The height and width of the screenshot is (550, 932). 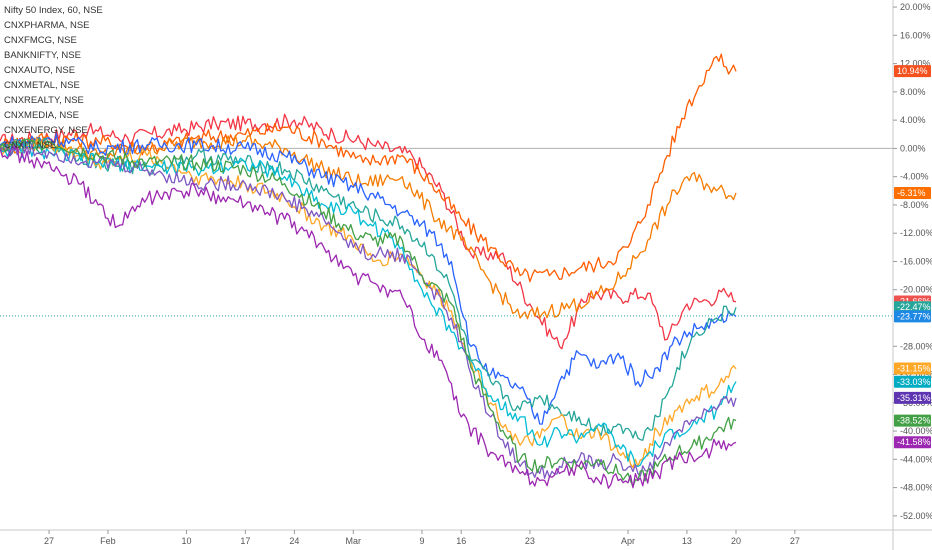 What do you see at coordinates (42, 55) in the screenshot?
I see `legend-item: BANKNIFTY, NSE` at bounding box center [42, 55].